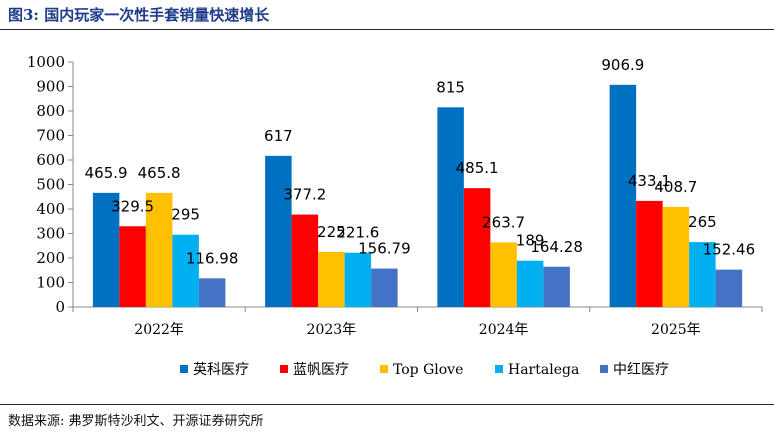  Describe the element at coordinates (676, 330) in the screenshot. I see `x-category-label: 2025年` at that location.